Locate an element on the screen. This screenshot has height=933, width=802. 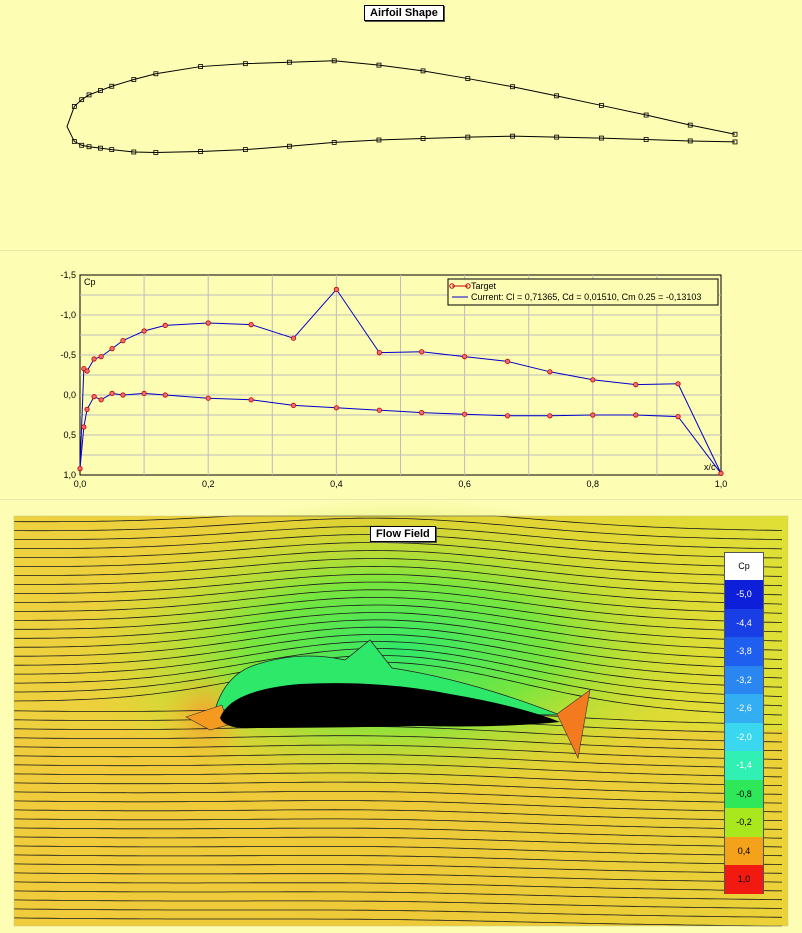
cp-y-ticks: -1,5 -1,0 -0,5 0,0 0,5 1,0 is located at coordinates (68, 375).